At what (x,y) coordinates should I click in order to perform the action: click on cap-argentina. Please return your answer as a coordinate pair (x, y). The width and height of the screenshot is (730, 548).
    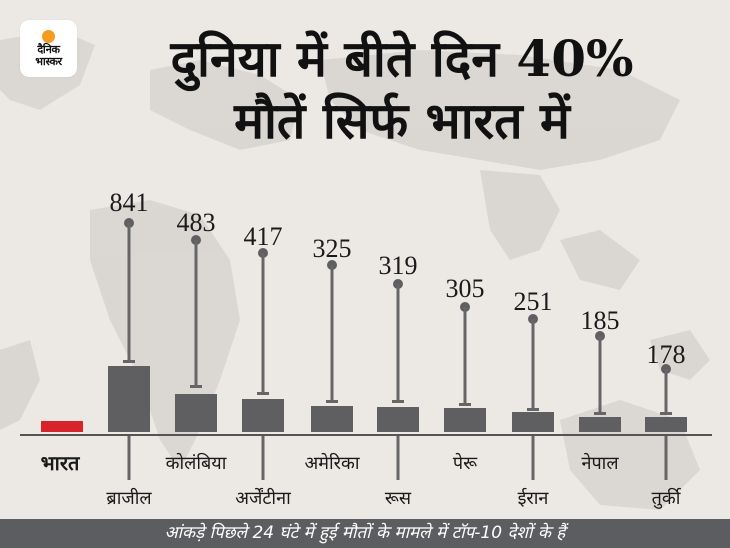
    Looking at the image, I should click on (263, 393).